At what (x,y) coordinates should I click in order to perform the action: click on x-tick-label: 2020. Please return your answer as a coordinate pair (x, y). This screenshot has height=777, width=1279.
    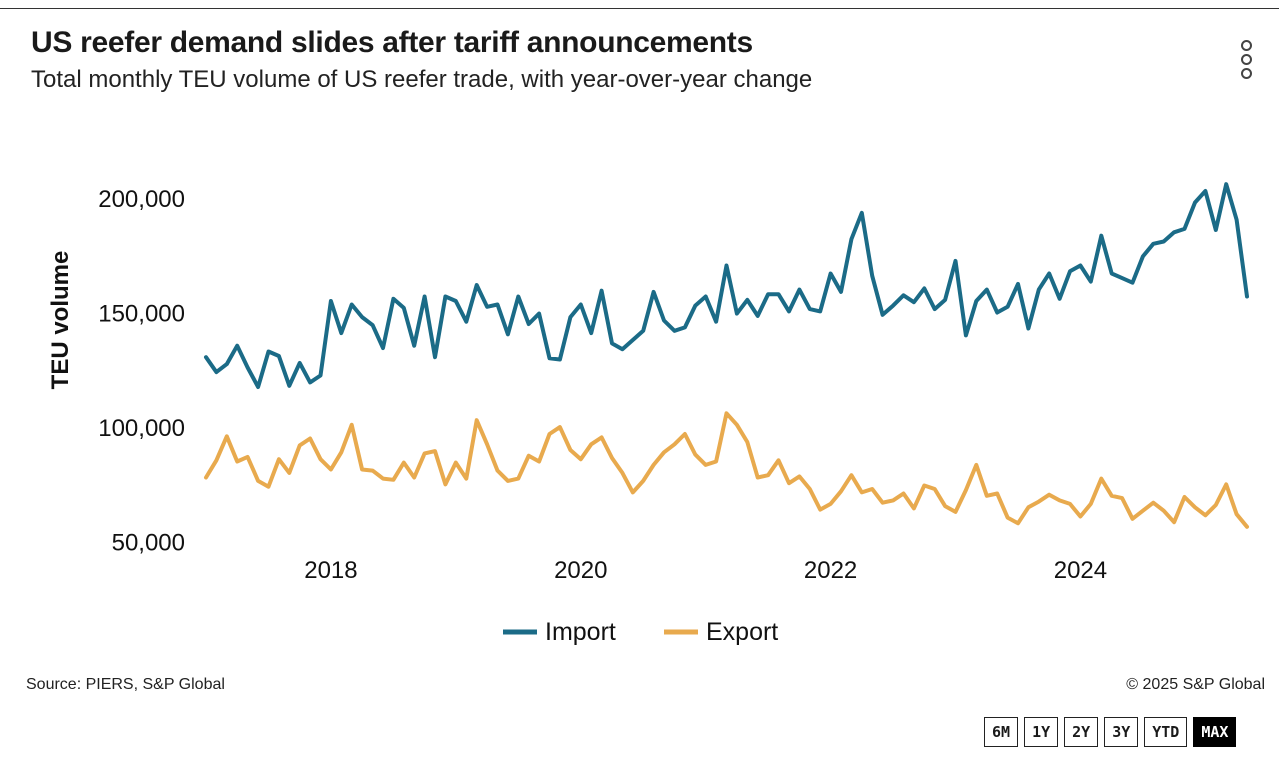
    Looking at the image, I should click on (580, 570).